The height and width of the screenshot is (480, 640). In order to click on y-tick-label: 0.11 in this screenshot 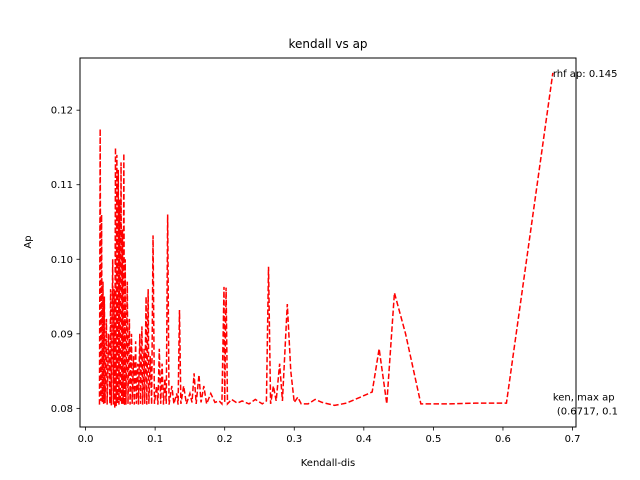, I will do `click(62, 185)`.